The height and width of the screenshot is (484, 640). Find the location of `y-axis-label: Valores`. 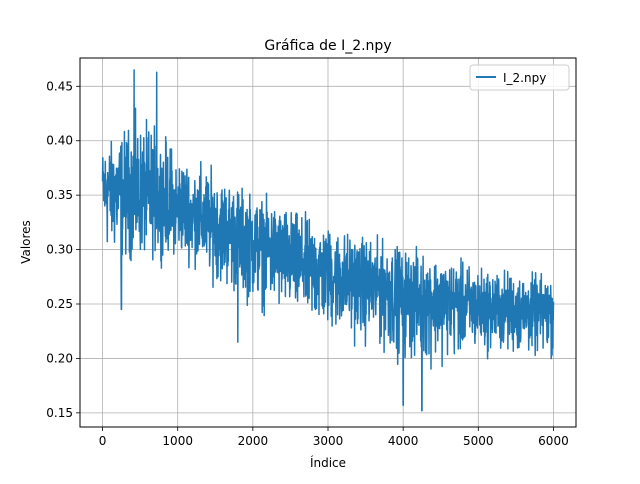

y-axis-label: Valores is located at coordinates (26, 242).